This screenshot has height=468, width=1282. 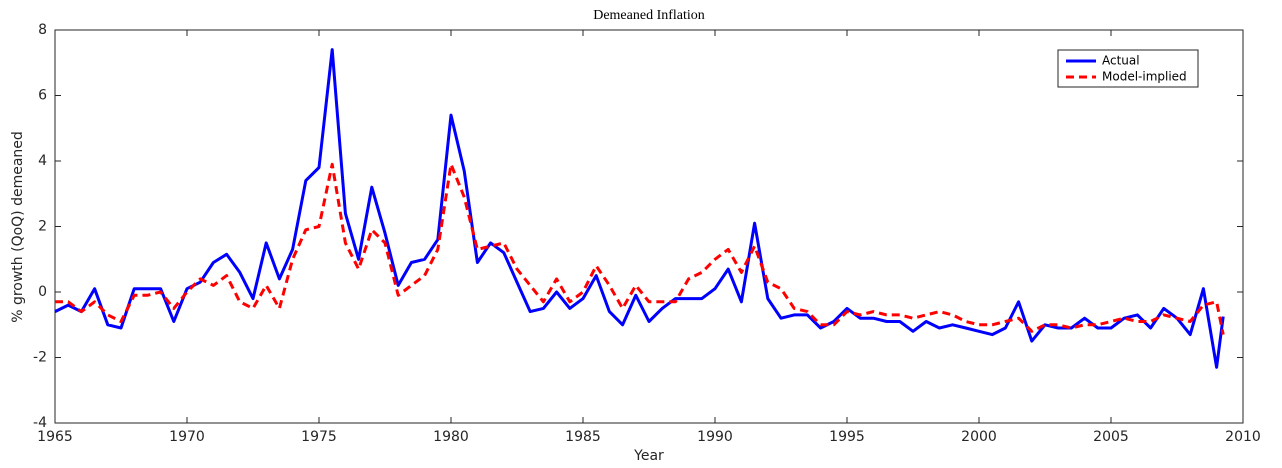 What do you see at coordinates (1144, 77) in the screenshot?
I see `legend-label: Model-implied` at bounding box center [1144, 77].